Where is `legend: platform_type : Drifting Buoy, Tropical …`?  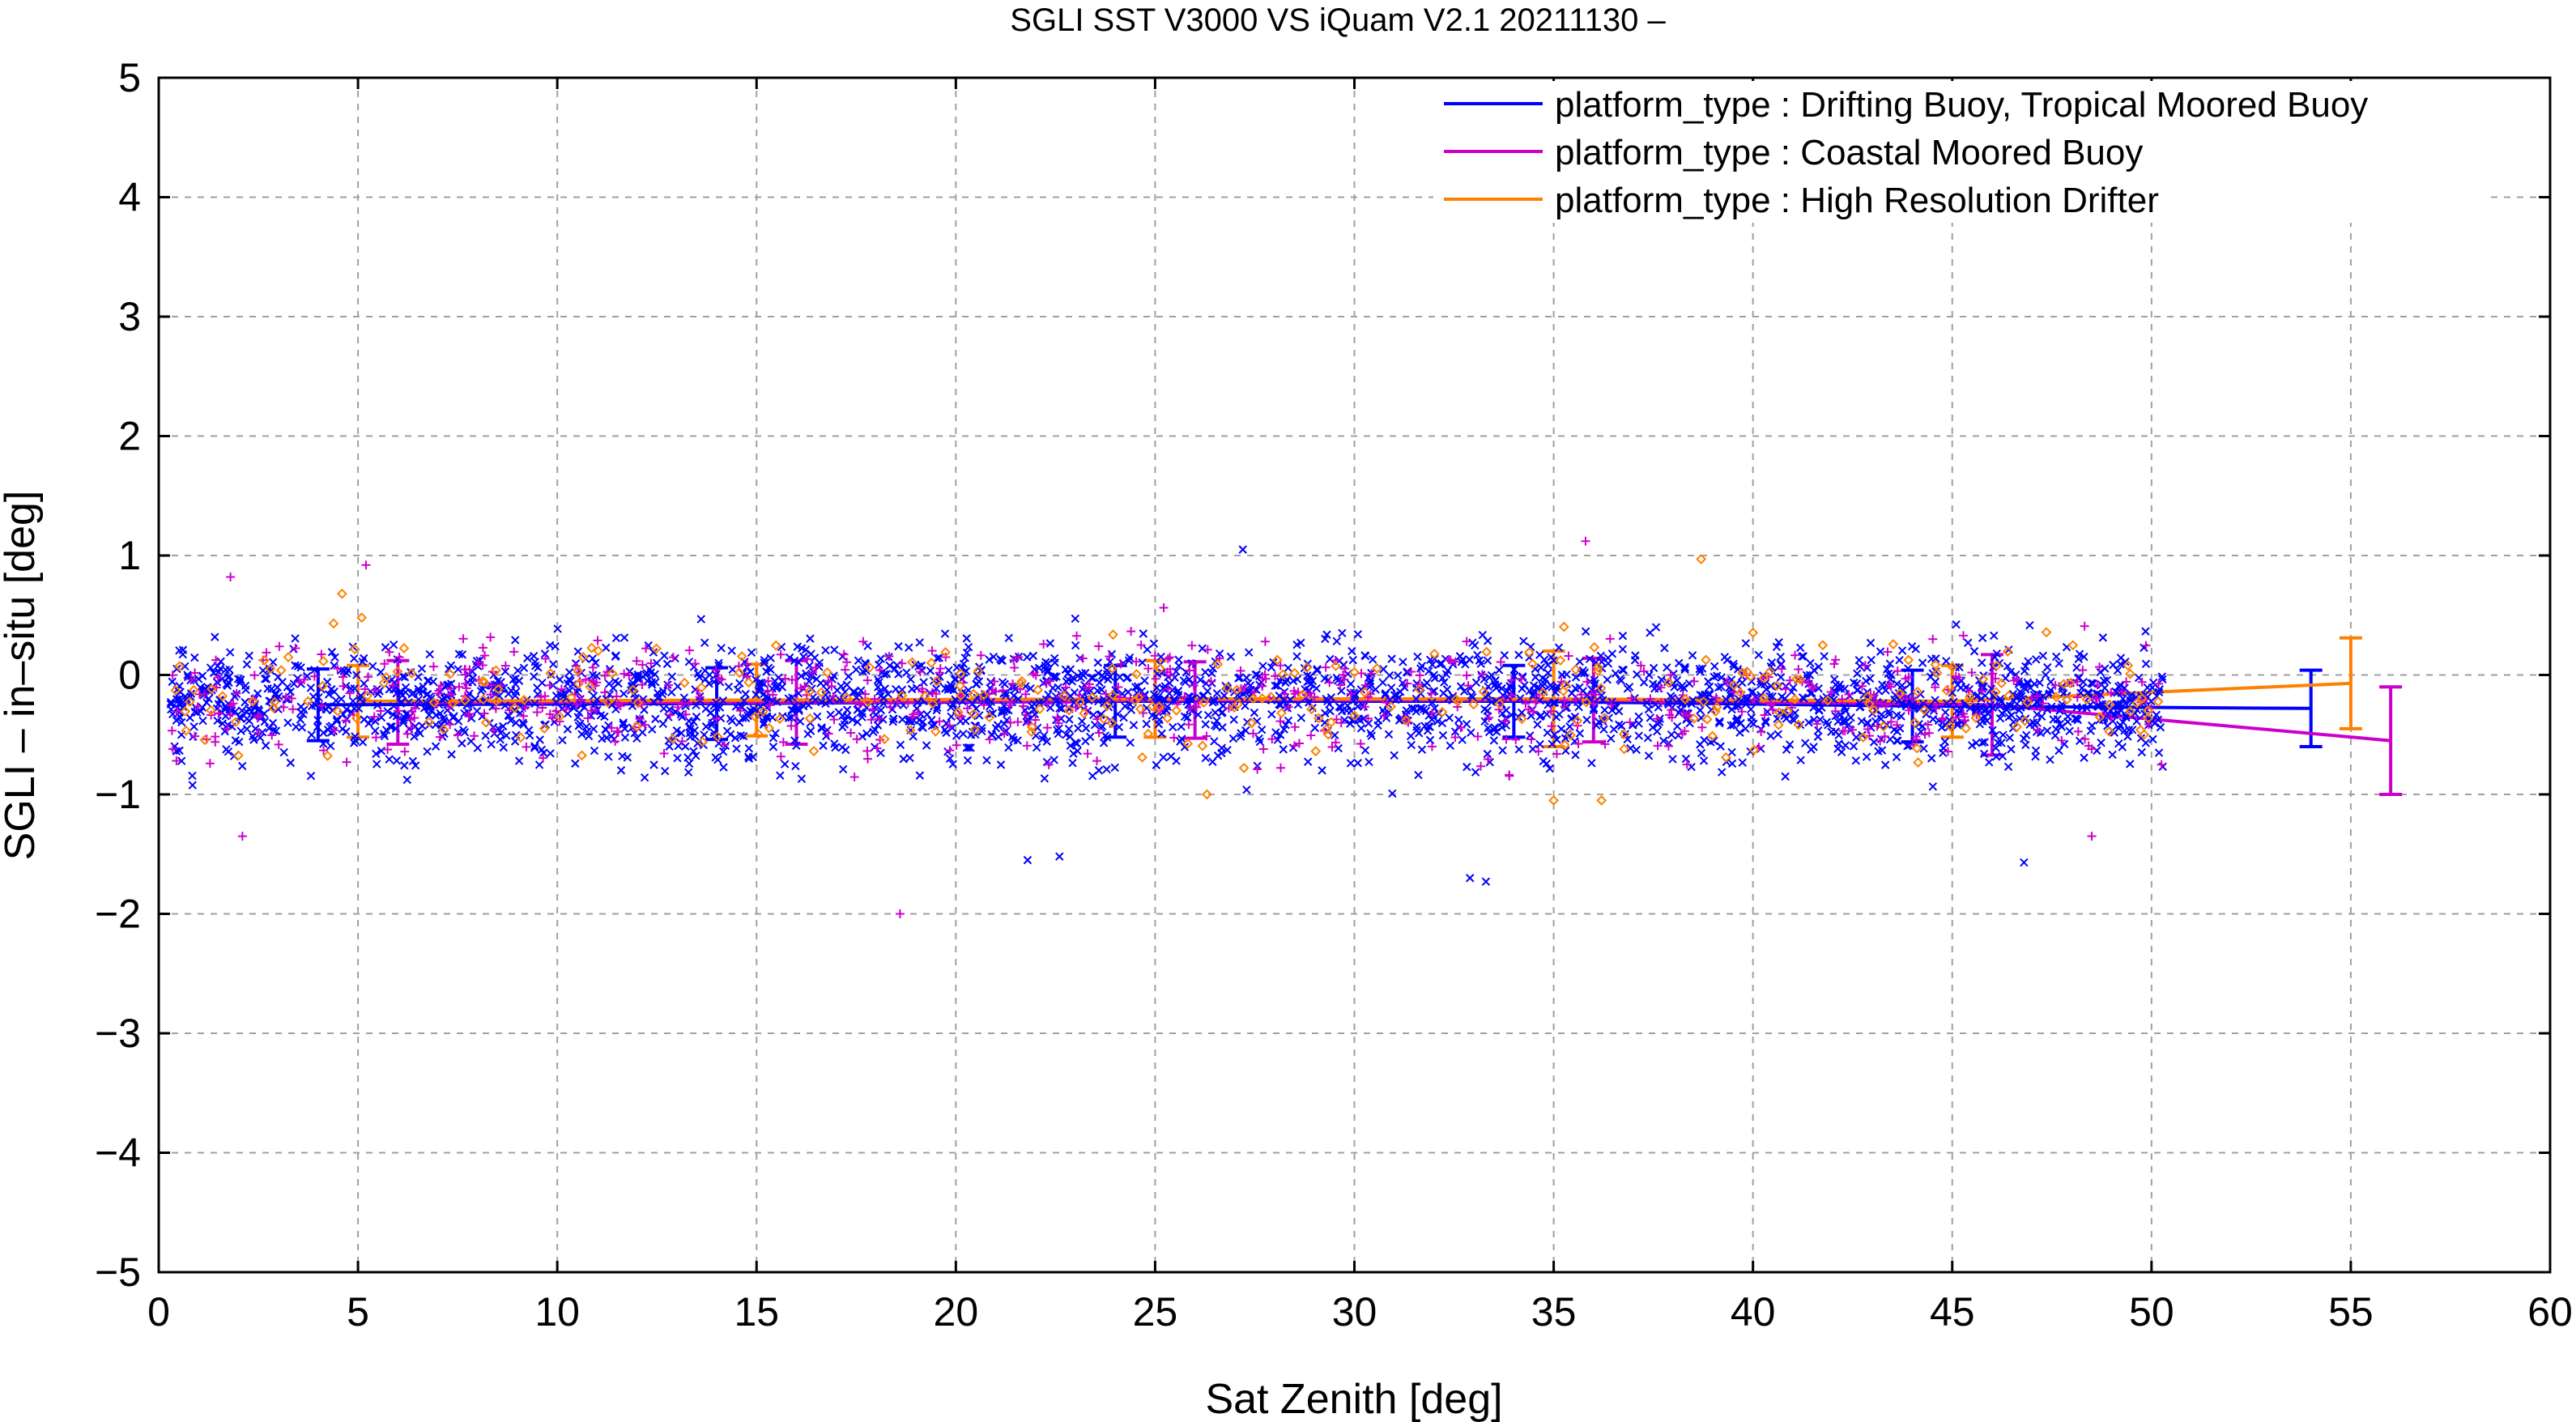
legend: platform_type : Drifting Buoy, Tropical … is located at coordinates (1959, 152).